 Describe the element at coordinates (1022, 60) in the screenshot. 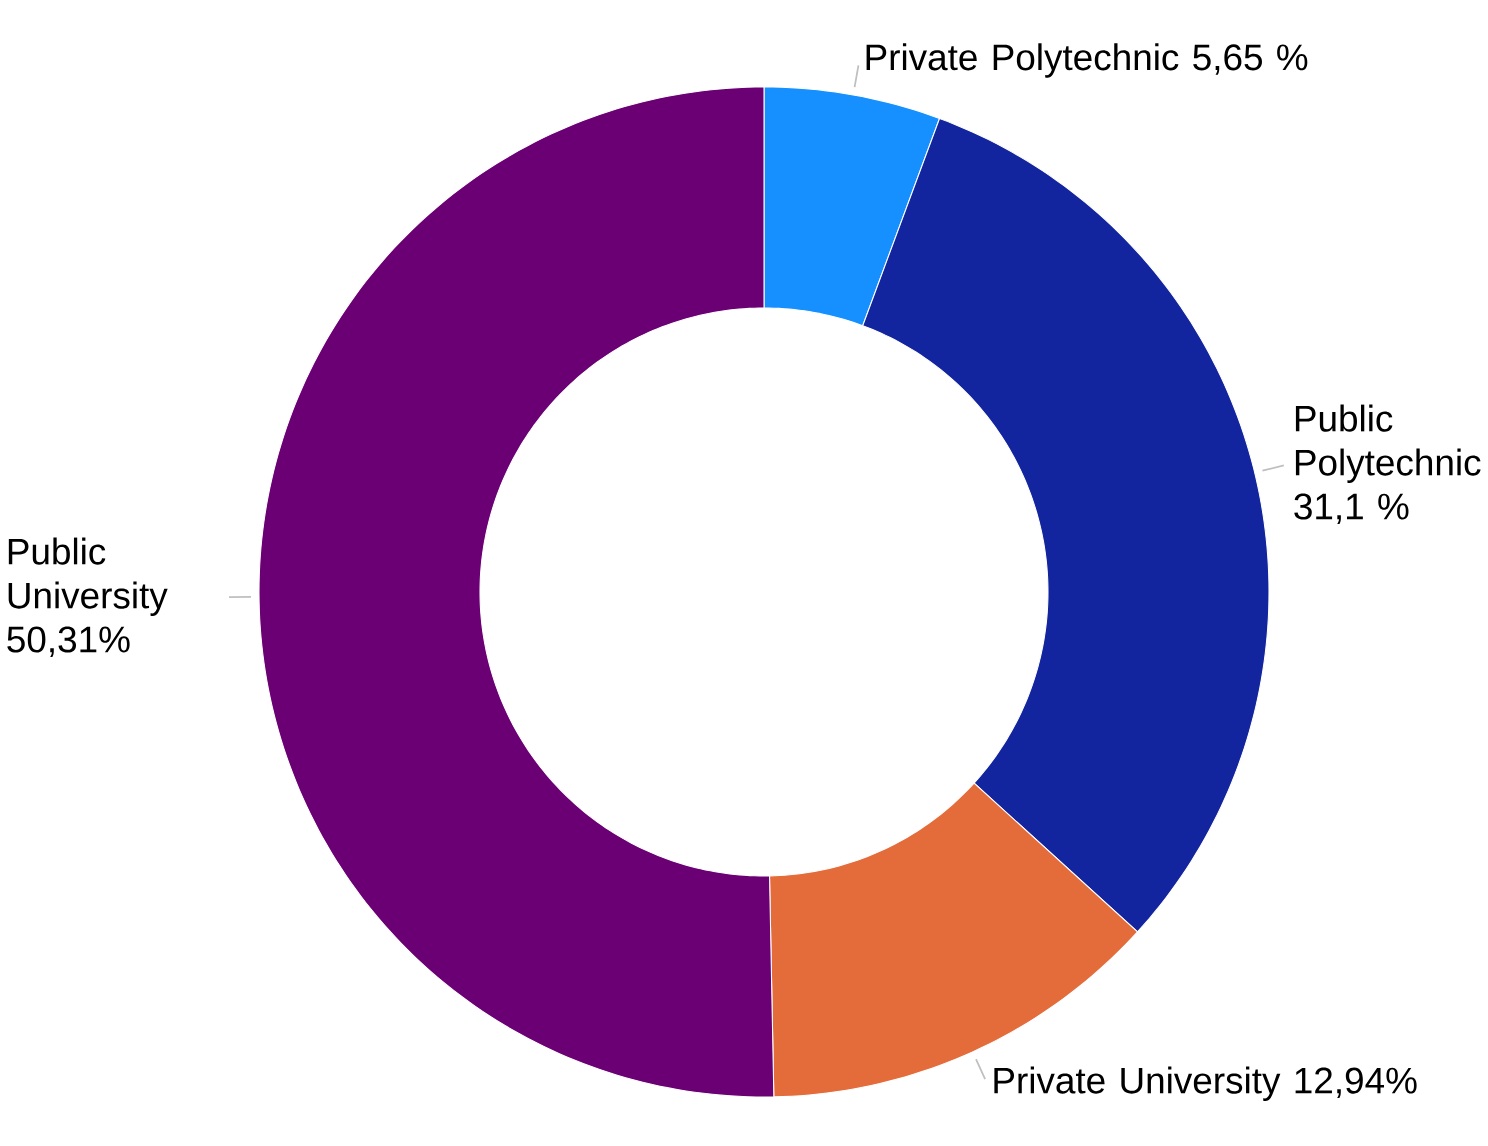

I see `slice-label: Private Polytechnic` at that location.